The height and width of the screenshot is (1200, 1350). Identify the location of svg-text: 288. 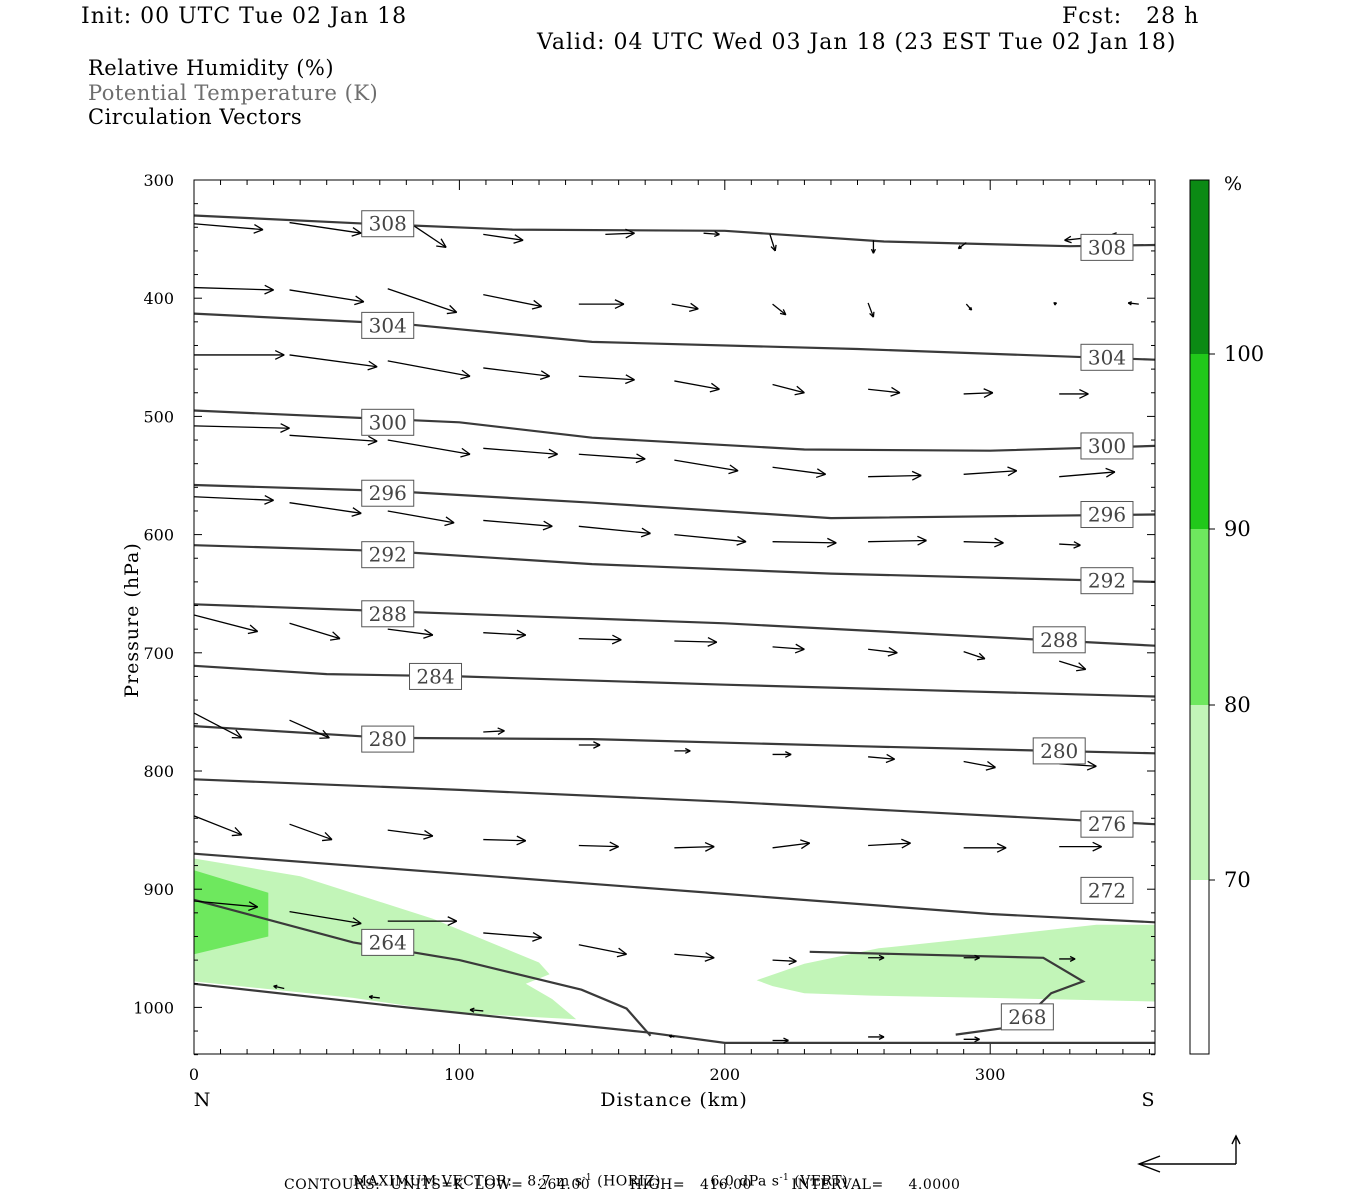
(1059, 640).